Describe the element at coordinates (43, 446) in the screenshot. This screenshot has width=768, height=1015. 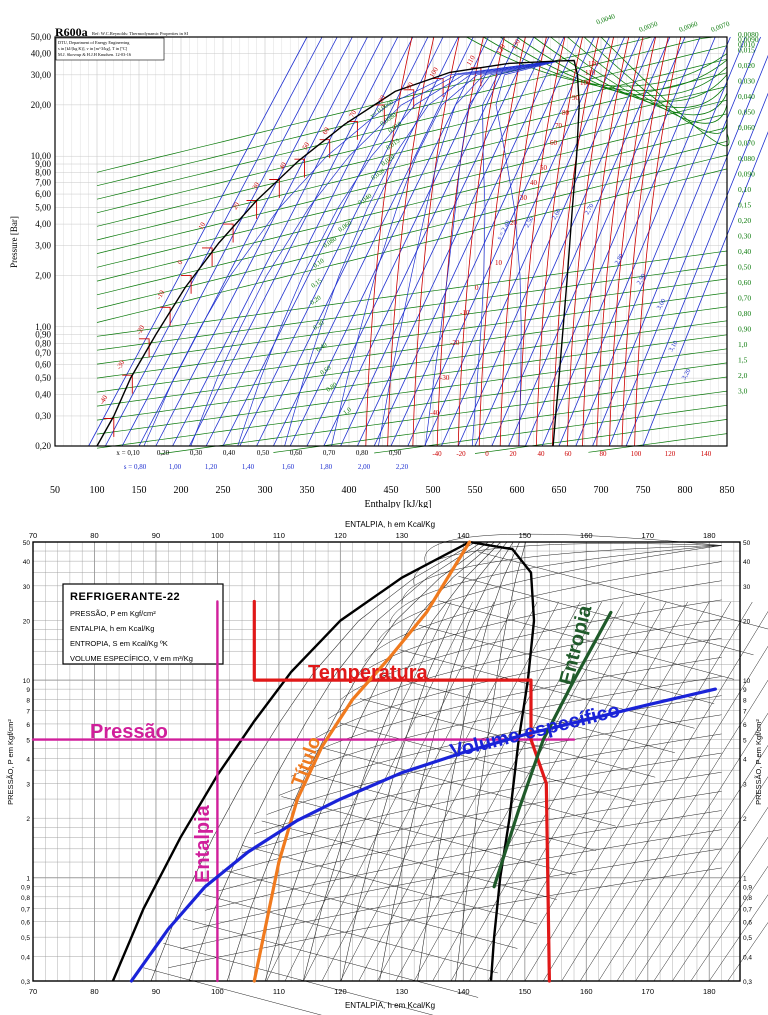
I see `y-tick-label: 0,20` at that location.